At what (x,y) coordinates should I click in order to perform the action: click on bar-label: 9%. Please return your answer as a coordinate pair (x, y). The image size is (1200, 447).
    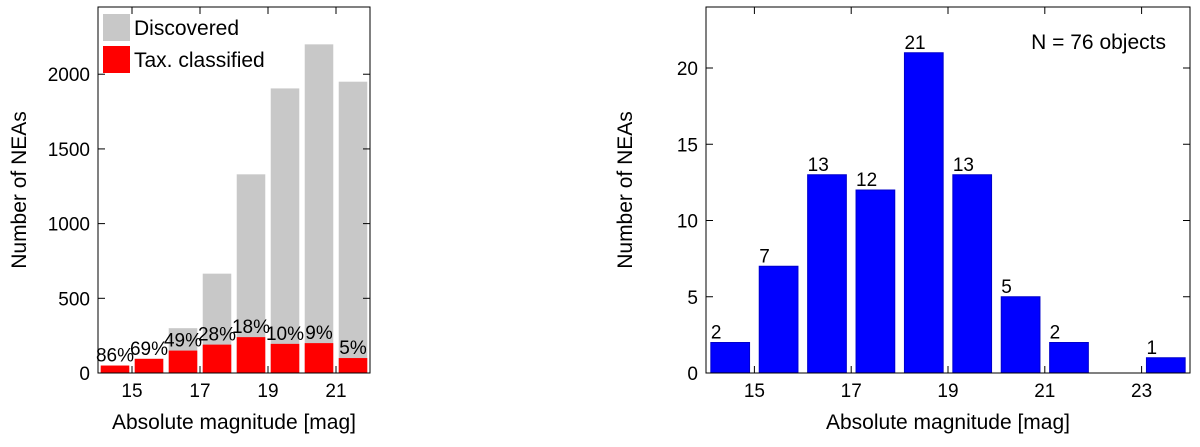
    Looking at the image, I should click on (319, 333).